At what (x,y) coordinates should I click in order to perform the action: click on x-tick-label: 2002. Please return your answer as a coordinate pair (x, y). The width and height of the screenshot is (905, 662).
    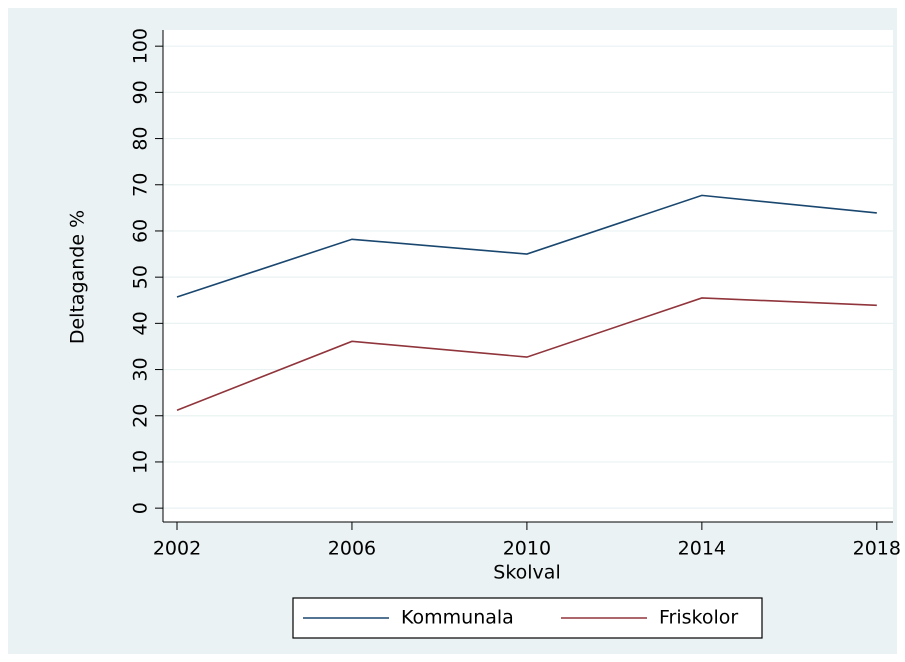
    Looking at the image, I should click on (177, 549).